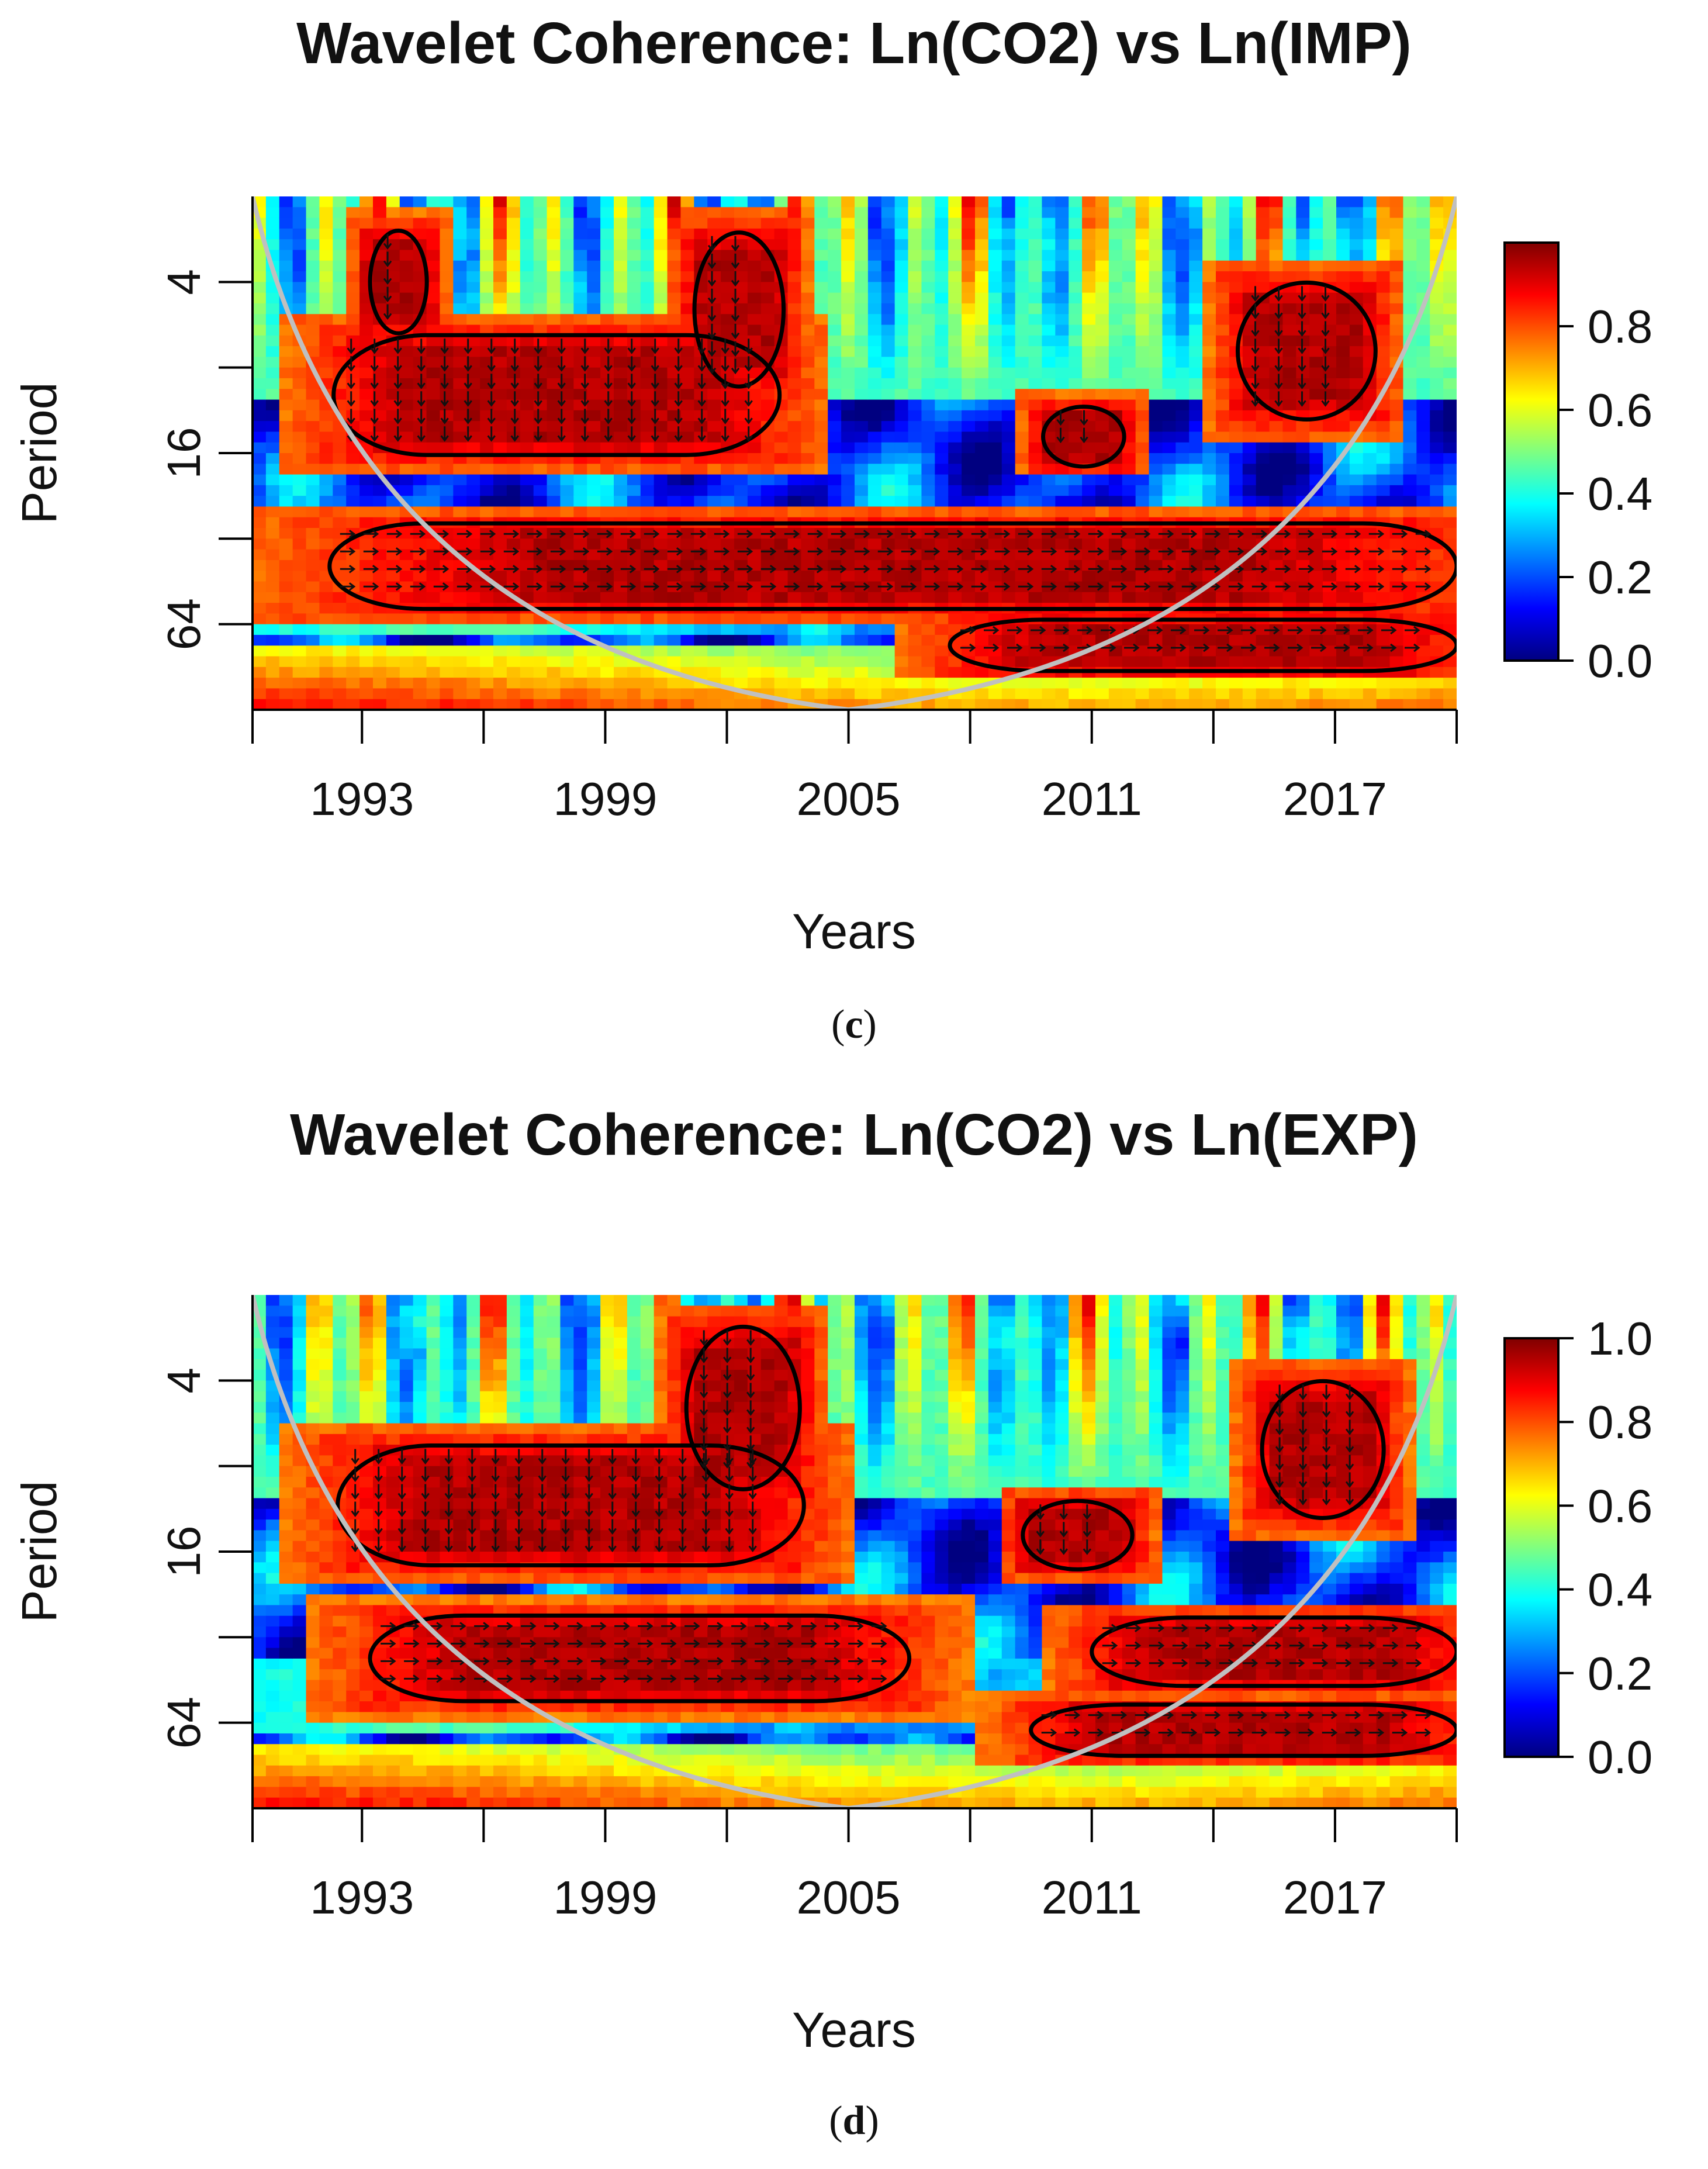 The image size is (1708, 2169). Describe the element at coordinates (556, 395) in the screenshot. I see `contour-early-mid-block` at that location.